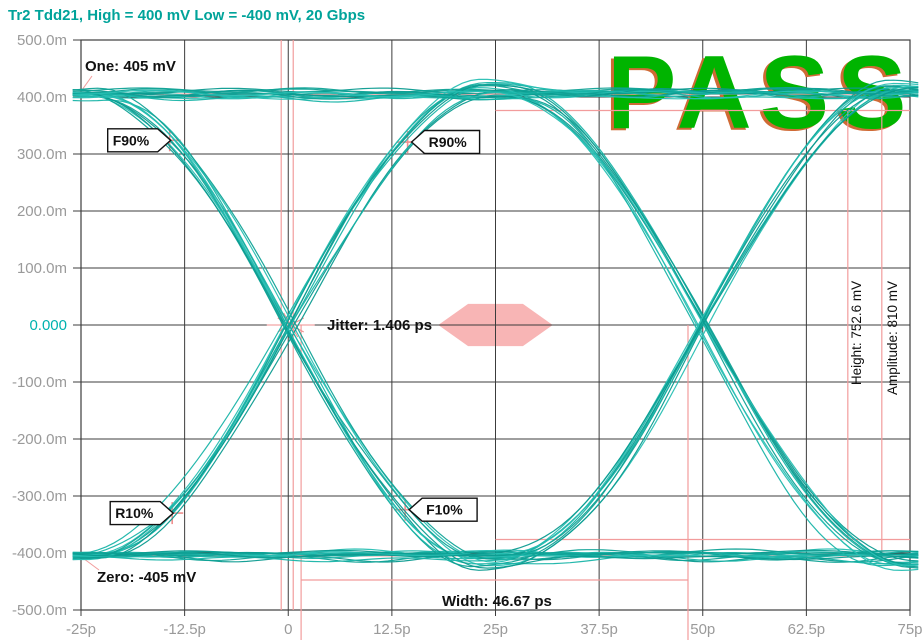 This screenshot has width=922, height=644. I want to click on width-label: Width: 46.67 ps, so click(497, 601).